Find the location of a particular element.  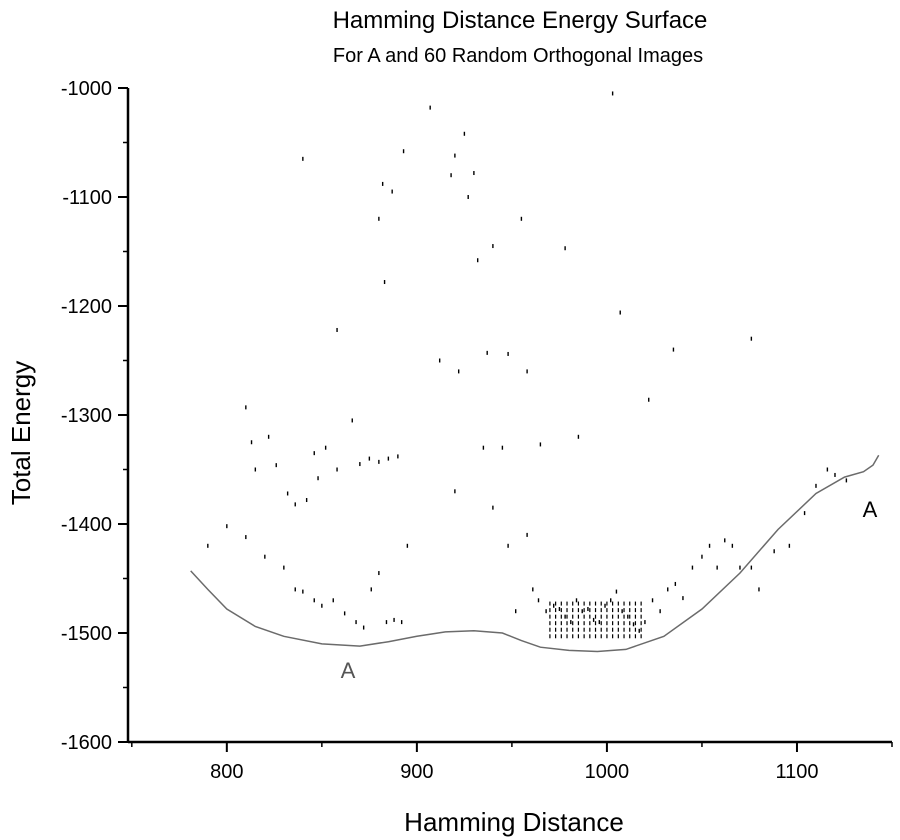

x-tick-label: 800 is located at coordinates (226, 772).